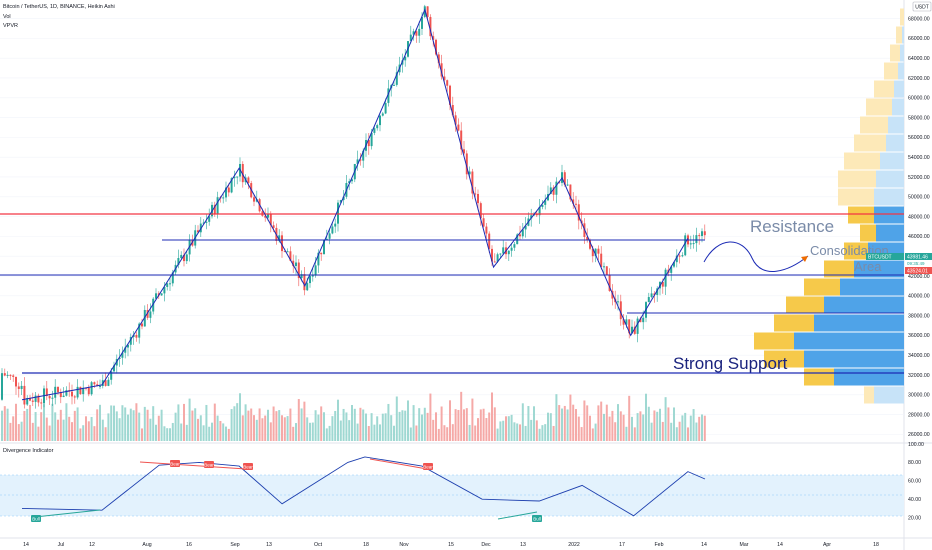  I want to click on price-axis-panel, so click(916, 275).